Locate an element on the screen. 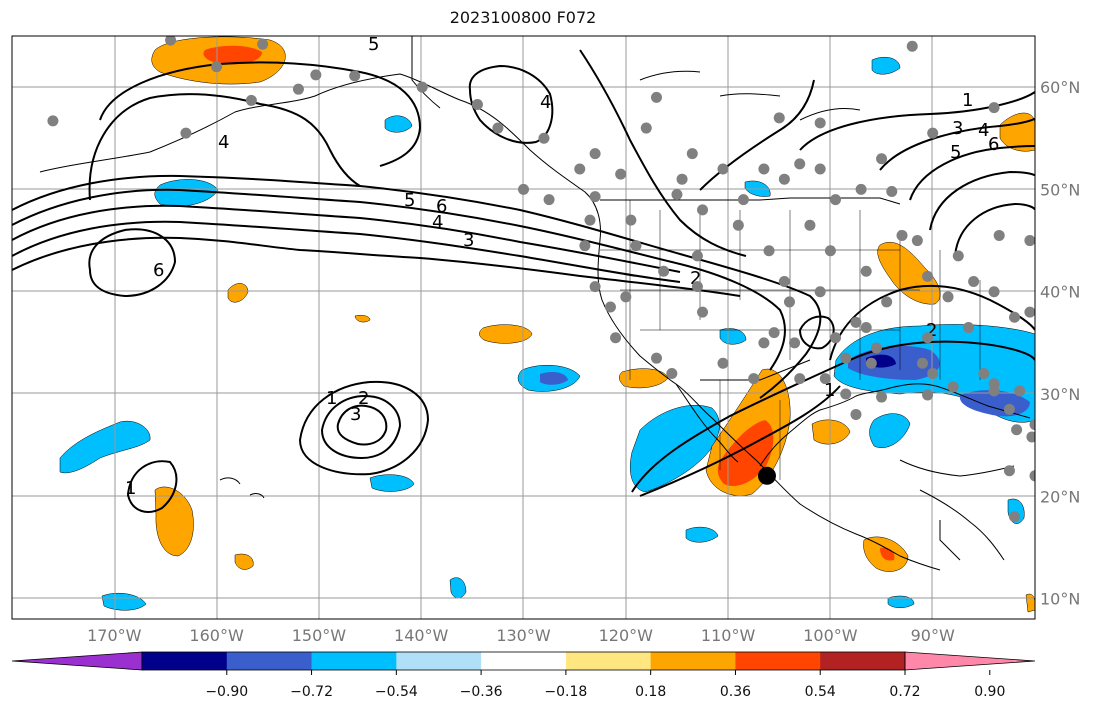 The height and width of the screenshot is (710, 1102). target-location-marker is located at coordinates (766, 475).